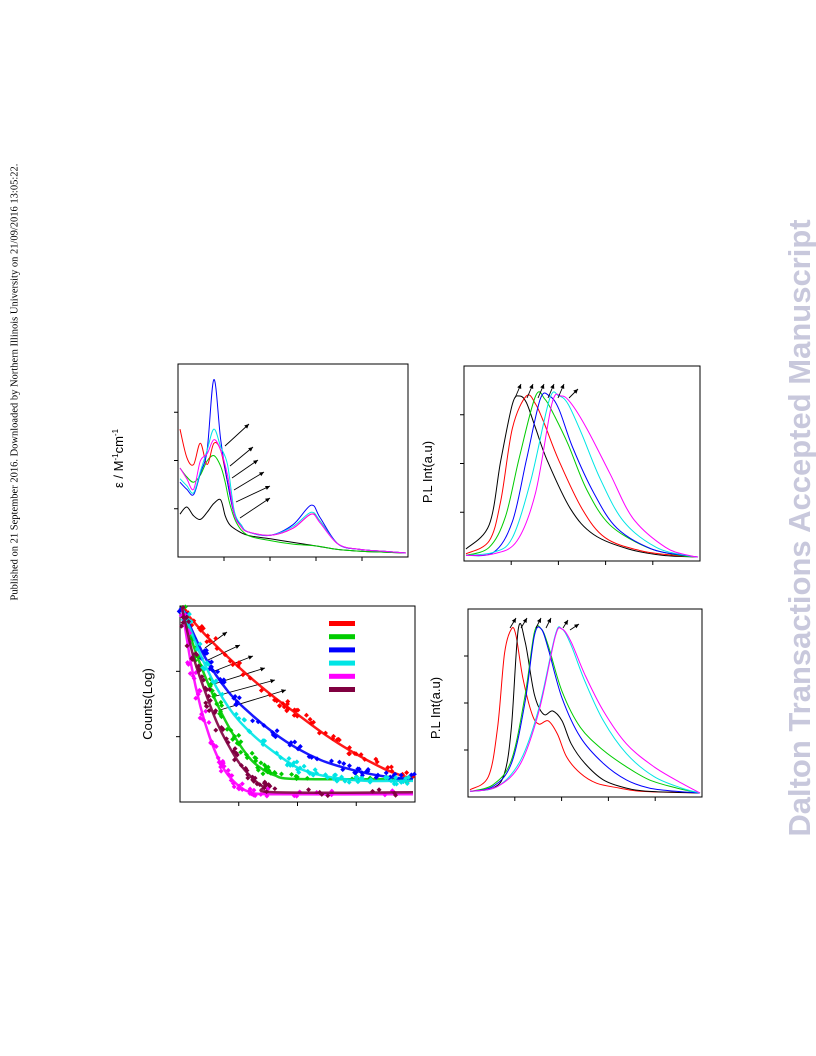 The image size is (816, 1056). I want to click on emission-bottom-series-green, so click(585, 709).